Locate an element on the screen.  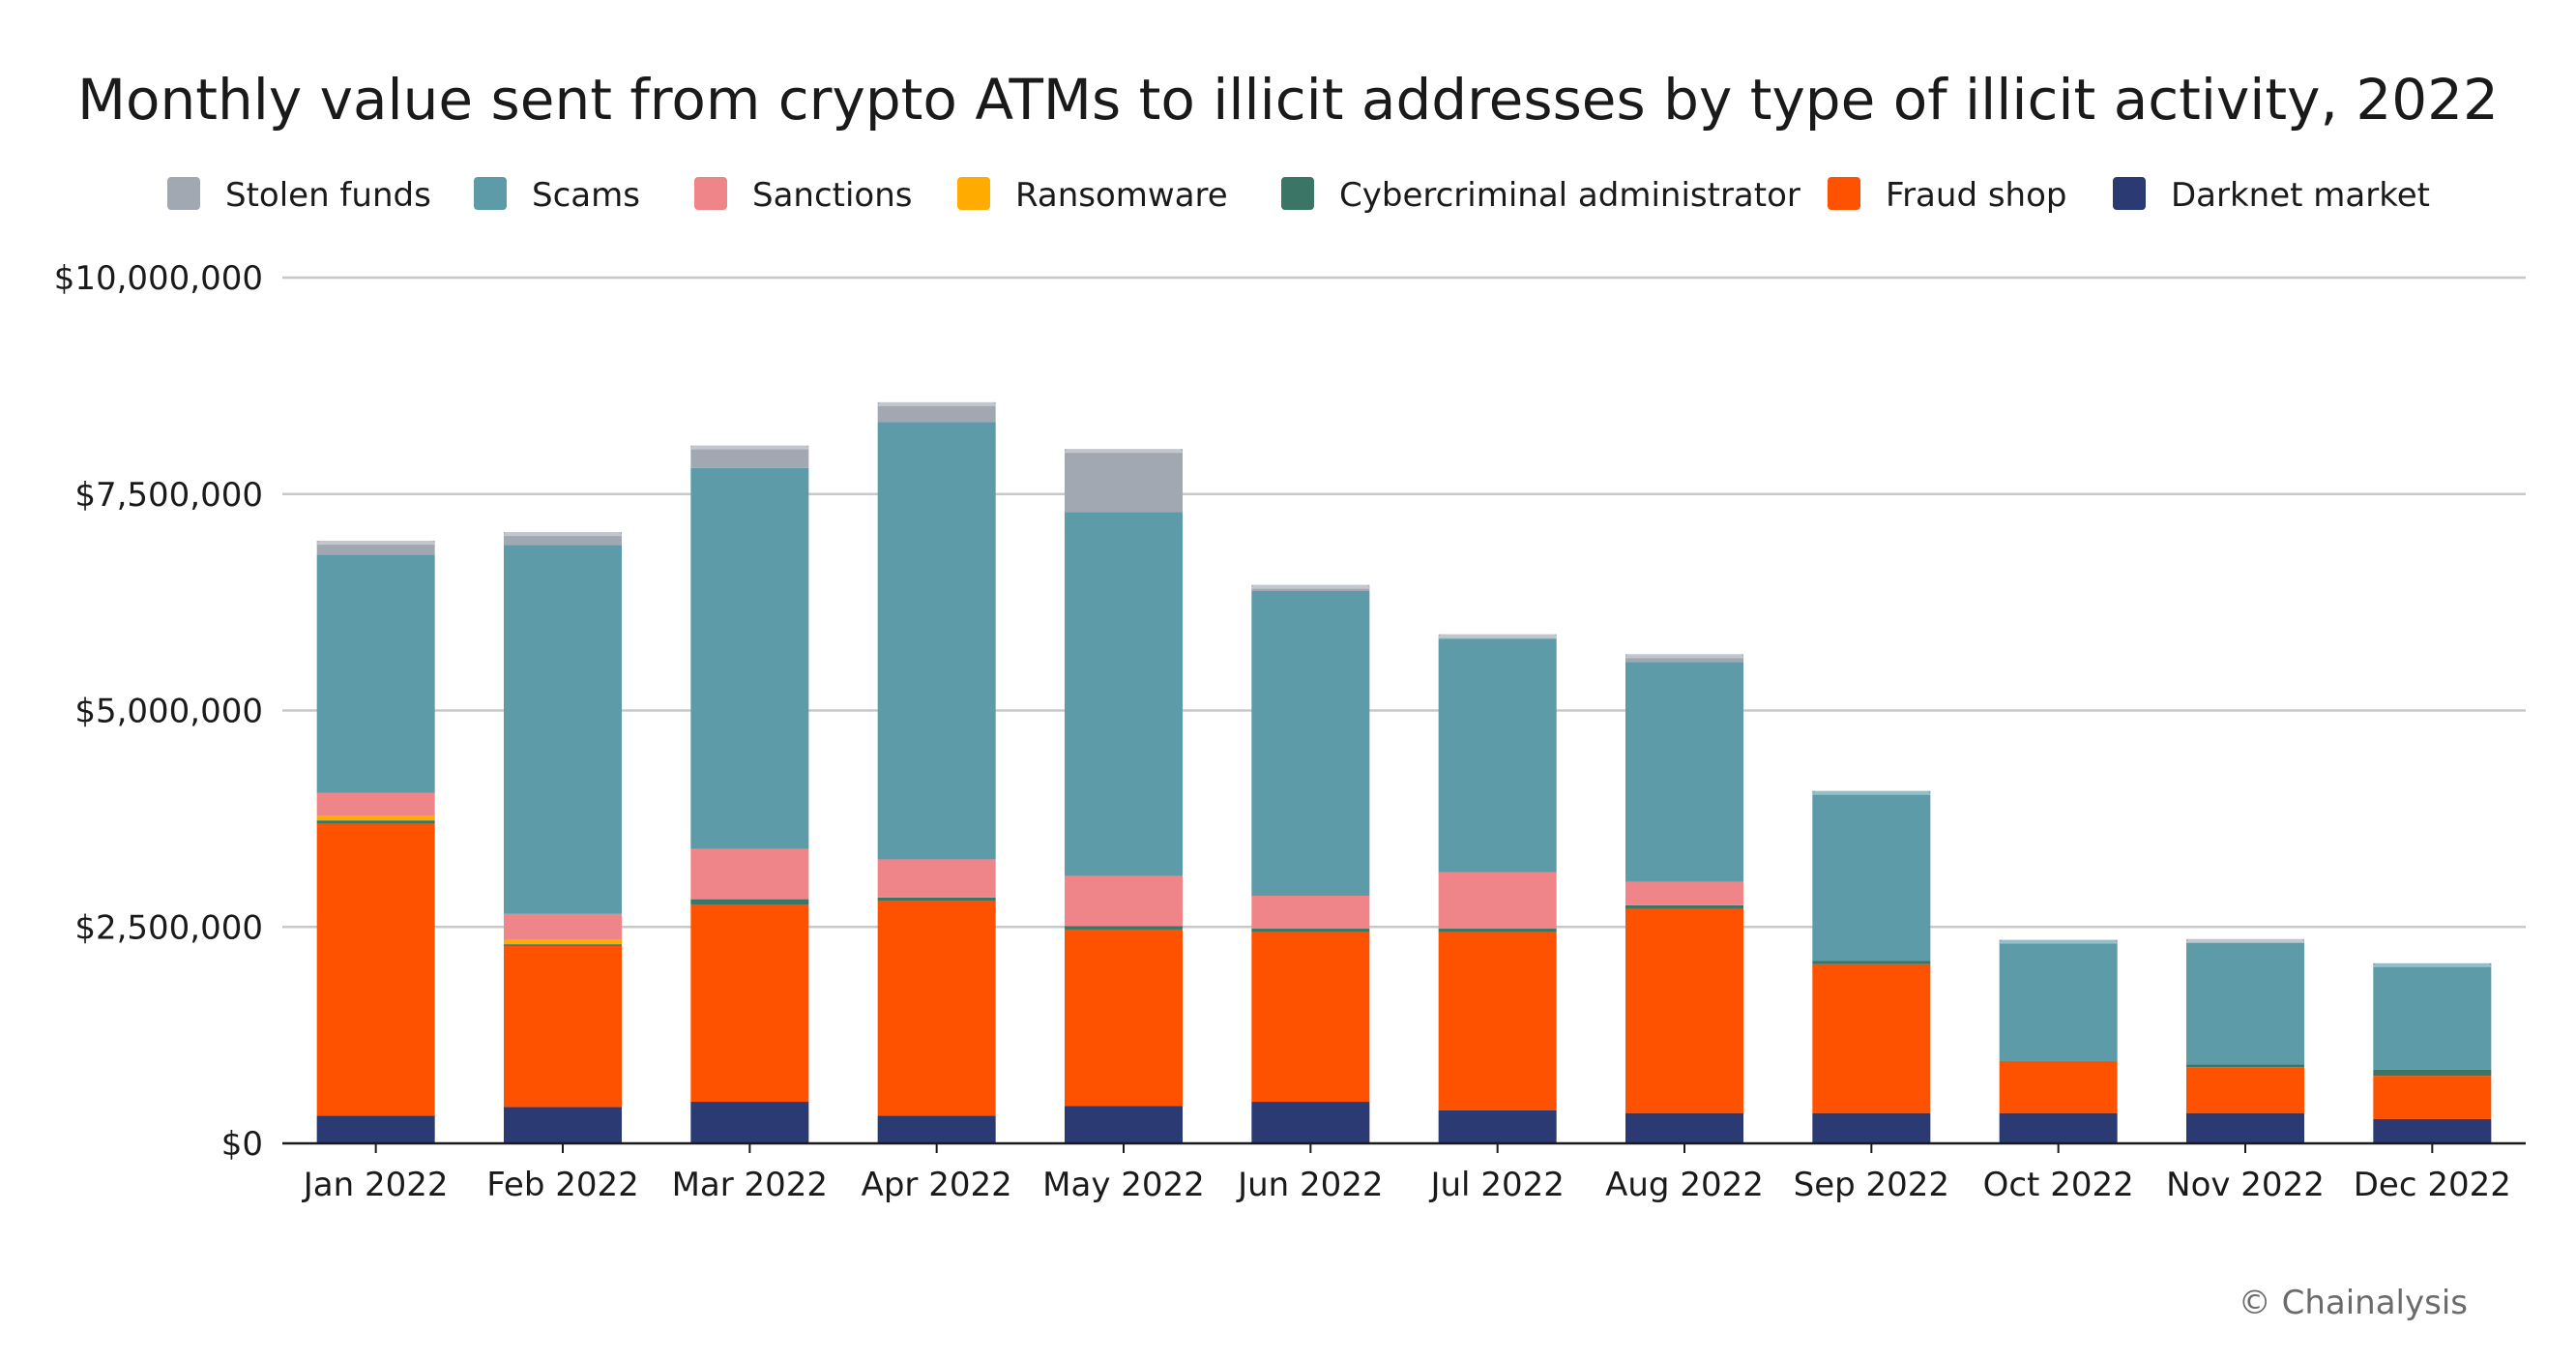
bar-segment-ransomware is located at coordinates (375, 818).